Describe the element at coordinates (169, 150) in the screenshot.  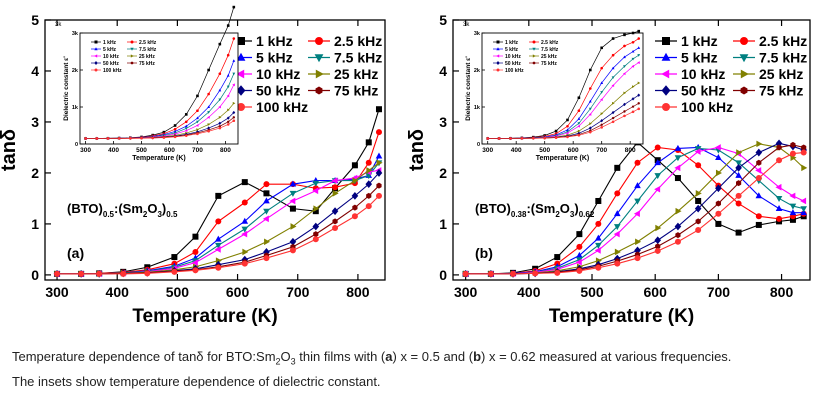
I see `inset-x-tick-label: 600` at that location.